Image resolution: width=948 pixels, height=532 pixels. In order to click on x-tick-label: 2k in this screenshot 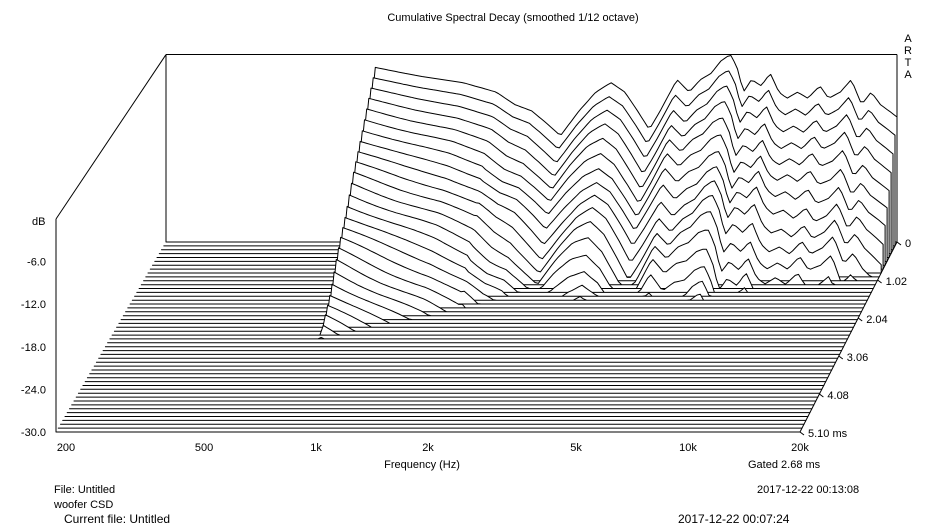, I will do `click(428, 448)`.